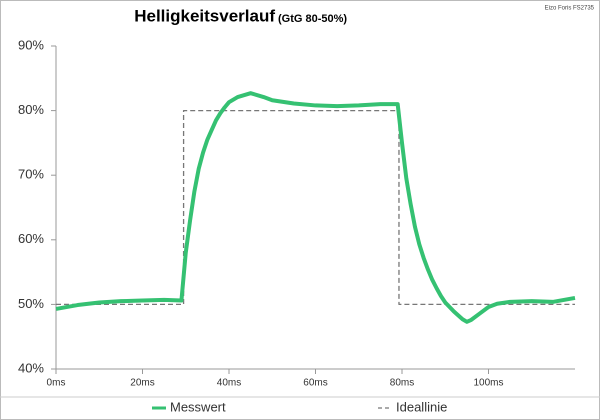  What do you see at coordinates (198, 406) in the screenshot?
I see `legend-label: Messwert` at bounding box center [198, 406].